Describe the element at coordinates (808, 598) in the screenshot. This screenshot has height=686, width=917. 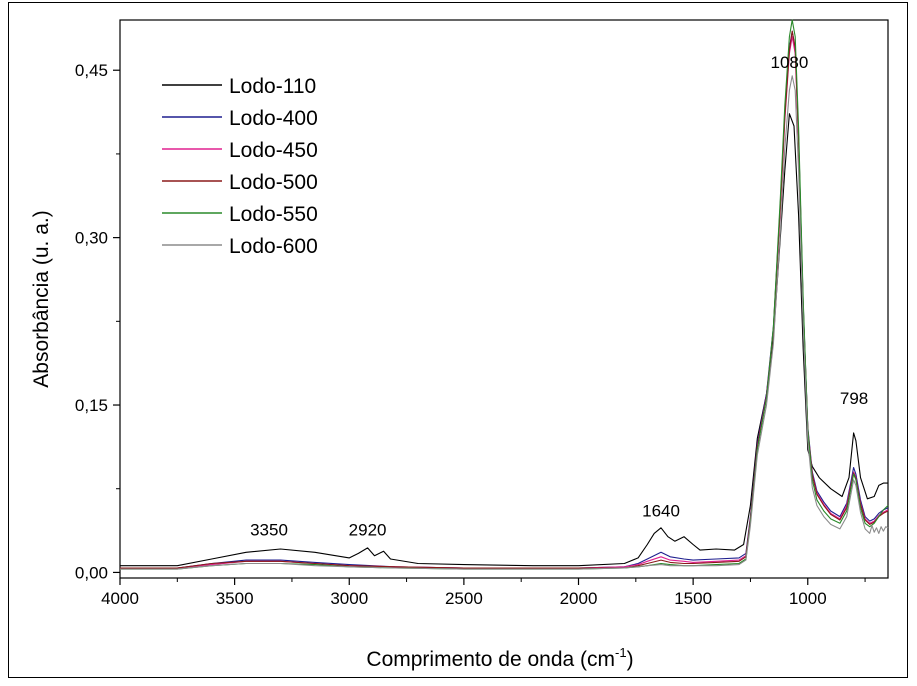
I see `x-tick-label-1000: 1000` at that location.